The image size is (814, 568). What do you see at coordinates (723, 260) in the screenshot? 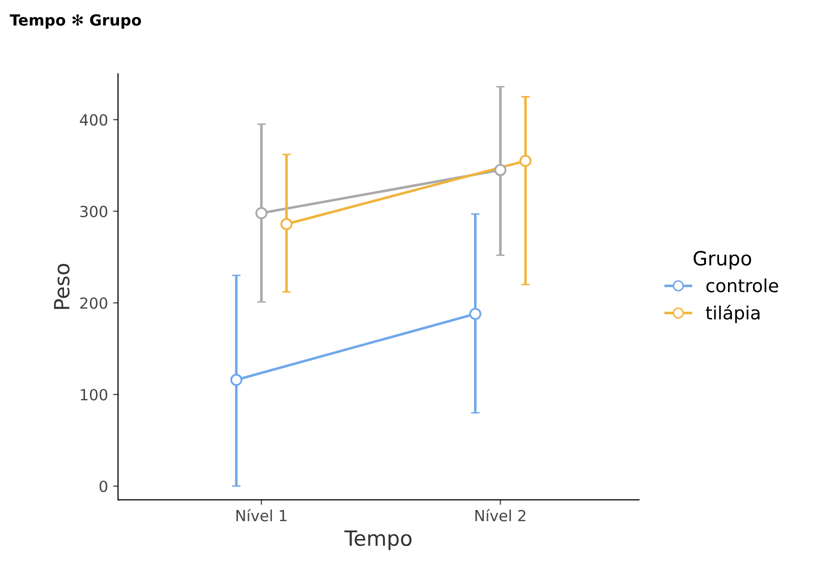
I see `legend-title: Grupo` at bounding box center [723, 260].